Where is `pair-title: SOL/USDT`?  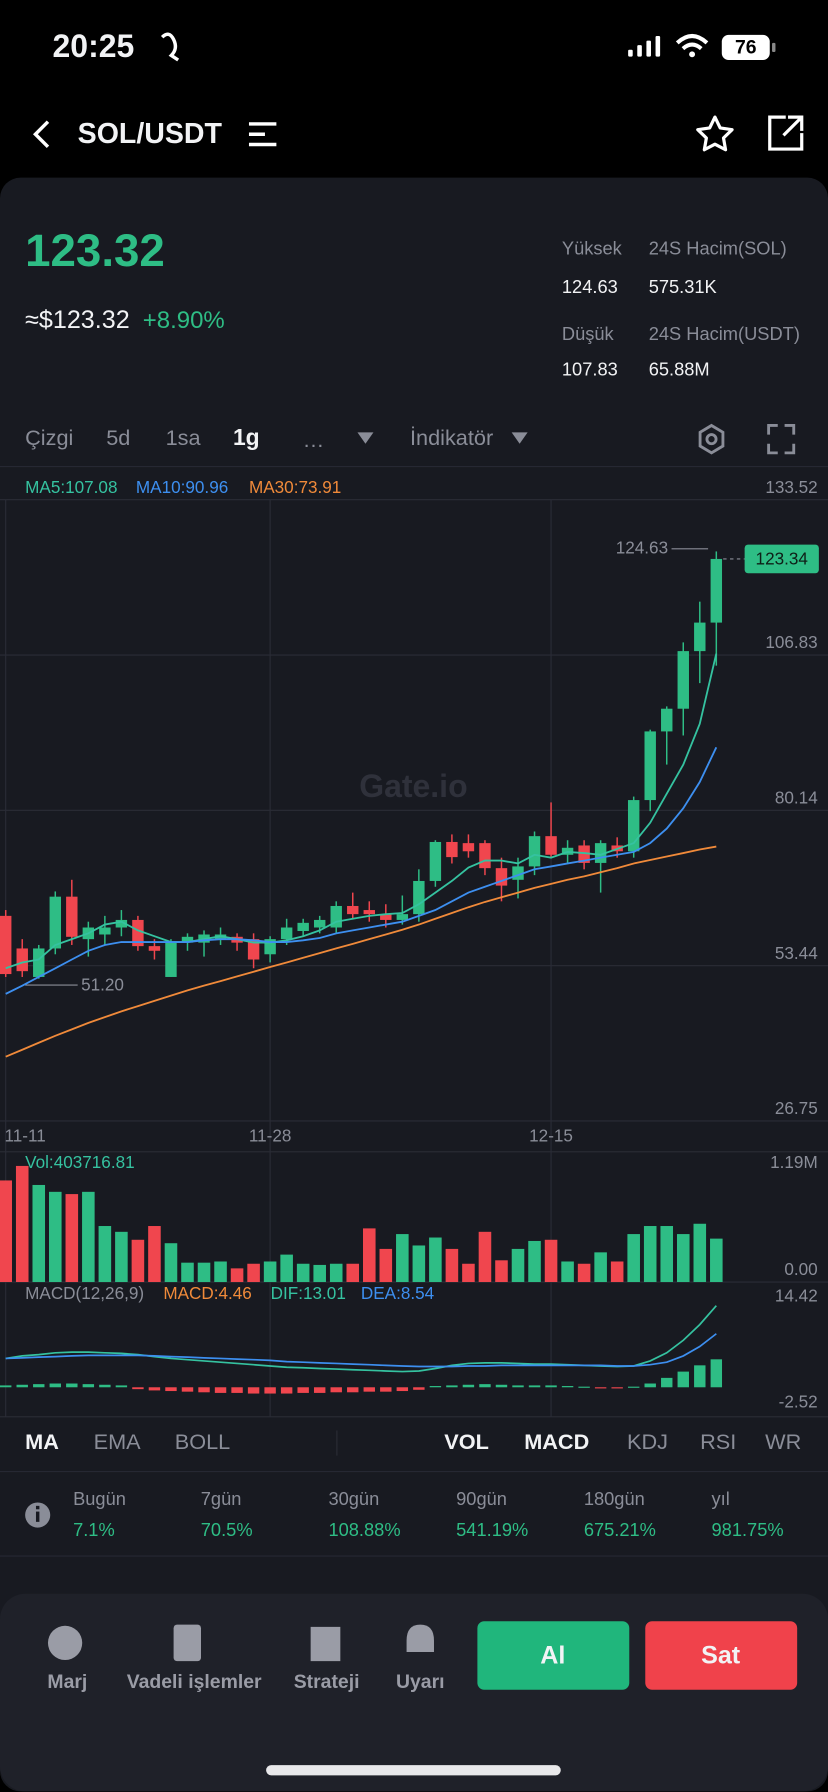
pair-title: SOL/USDT is located at coordinates (150, 134).